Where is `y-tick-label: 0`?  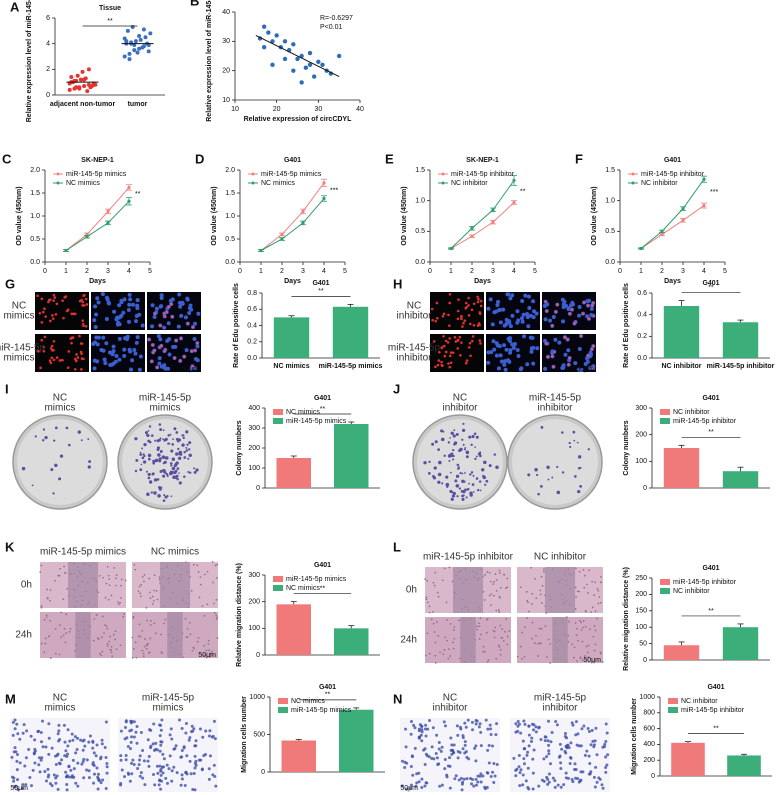
y-tick-label: 0 is located at coordinates (48, 95).